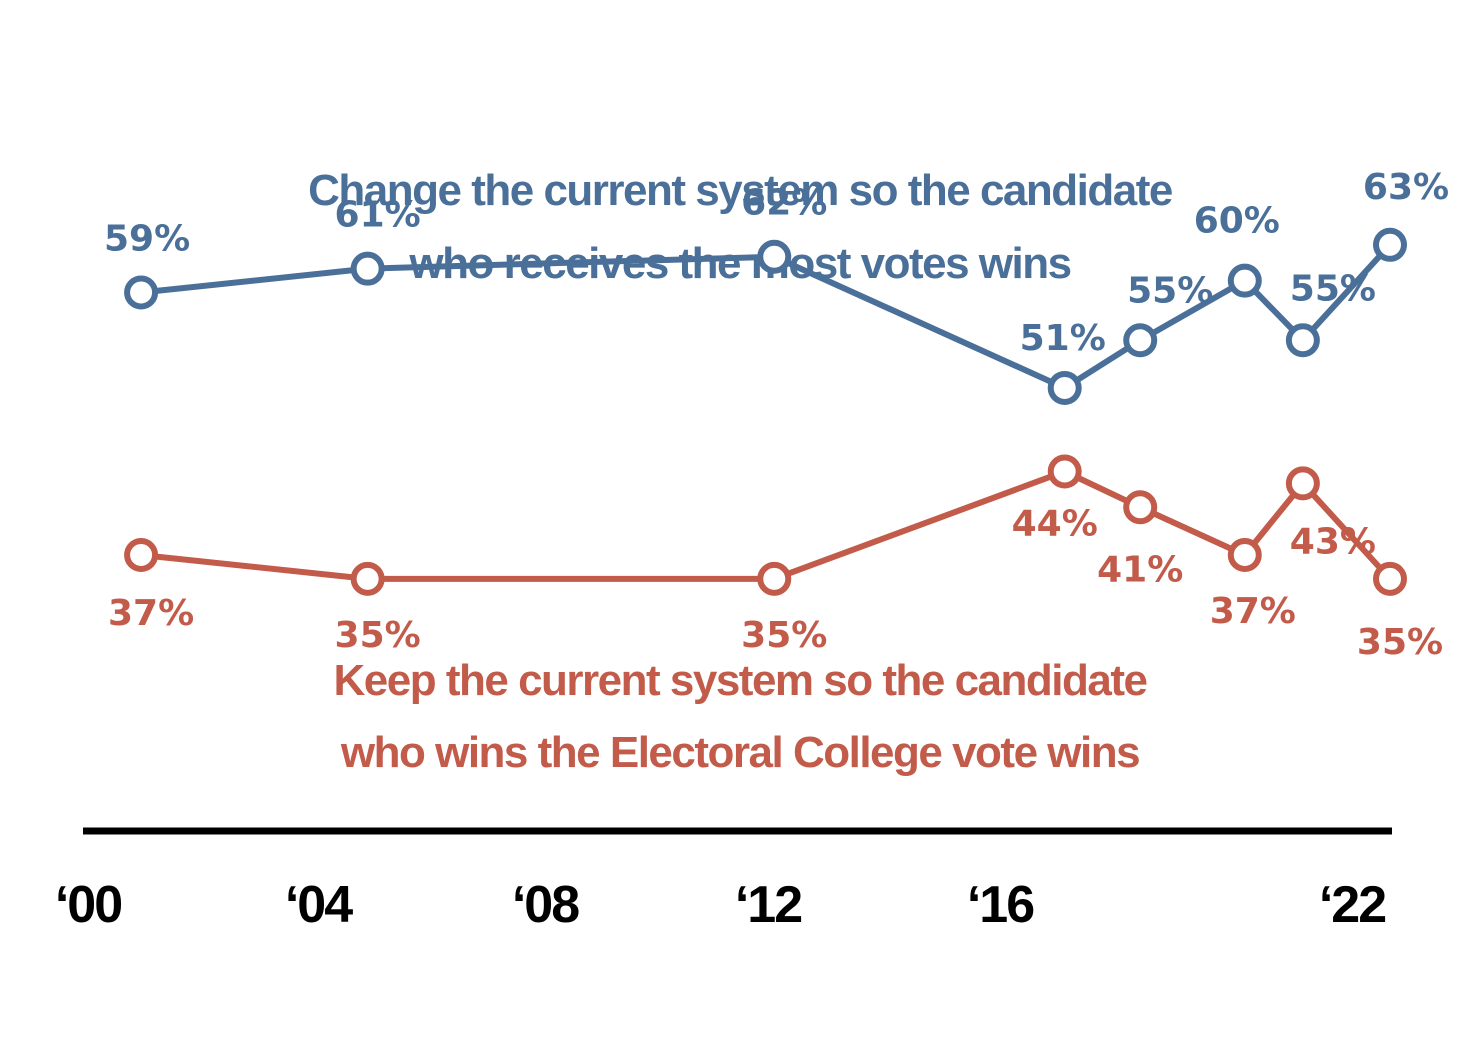  Describe the element at coordinates (740, 680) in the screenshot. I see `series-name-keep-line-1: Keep the current system so the candidate` at that location.